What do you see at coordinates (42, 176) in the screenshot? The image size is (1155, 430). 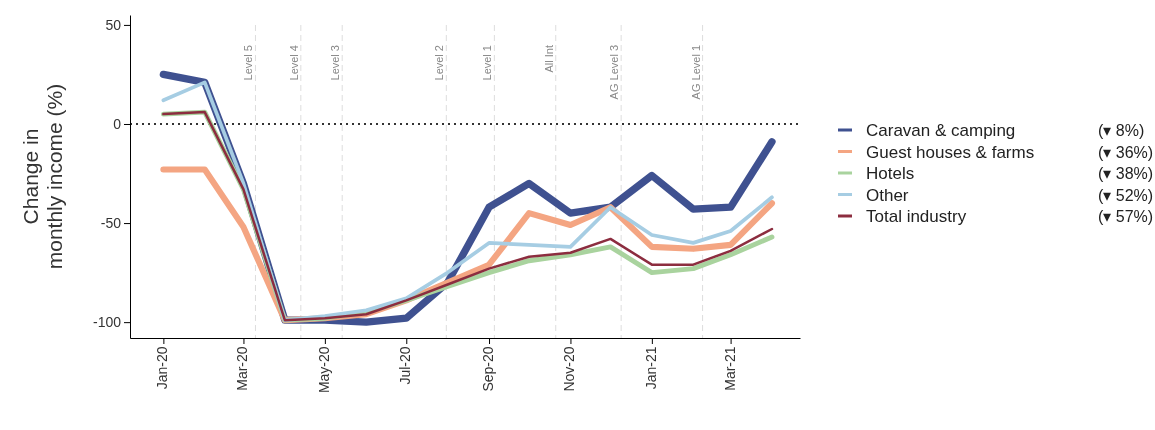 I see `y-axis-title: Change in monthly income (%)` at bounding box center [42, 176].